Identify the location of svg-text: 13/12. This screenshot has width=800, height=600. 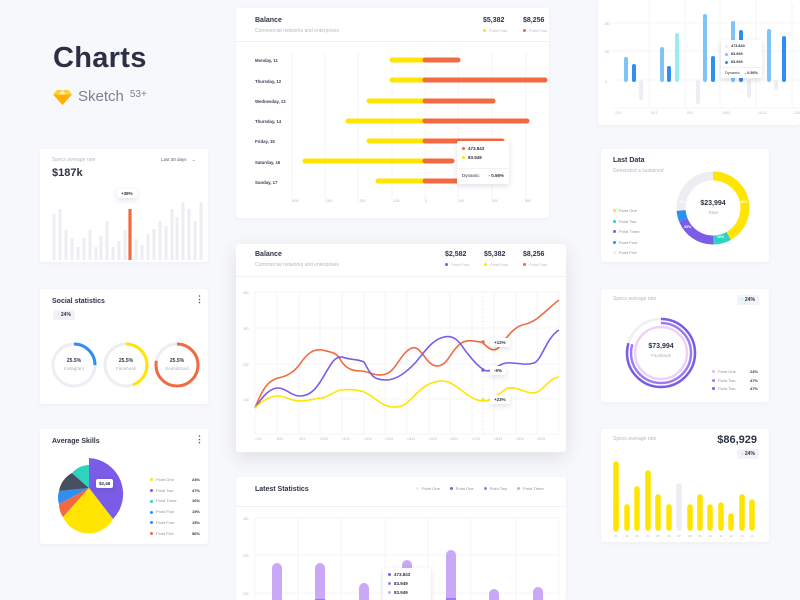
(389, 439).